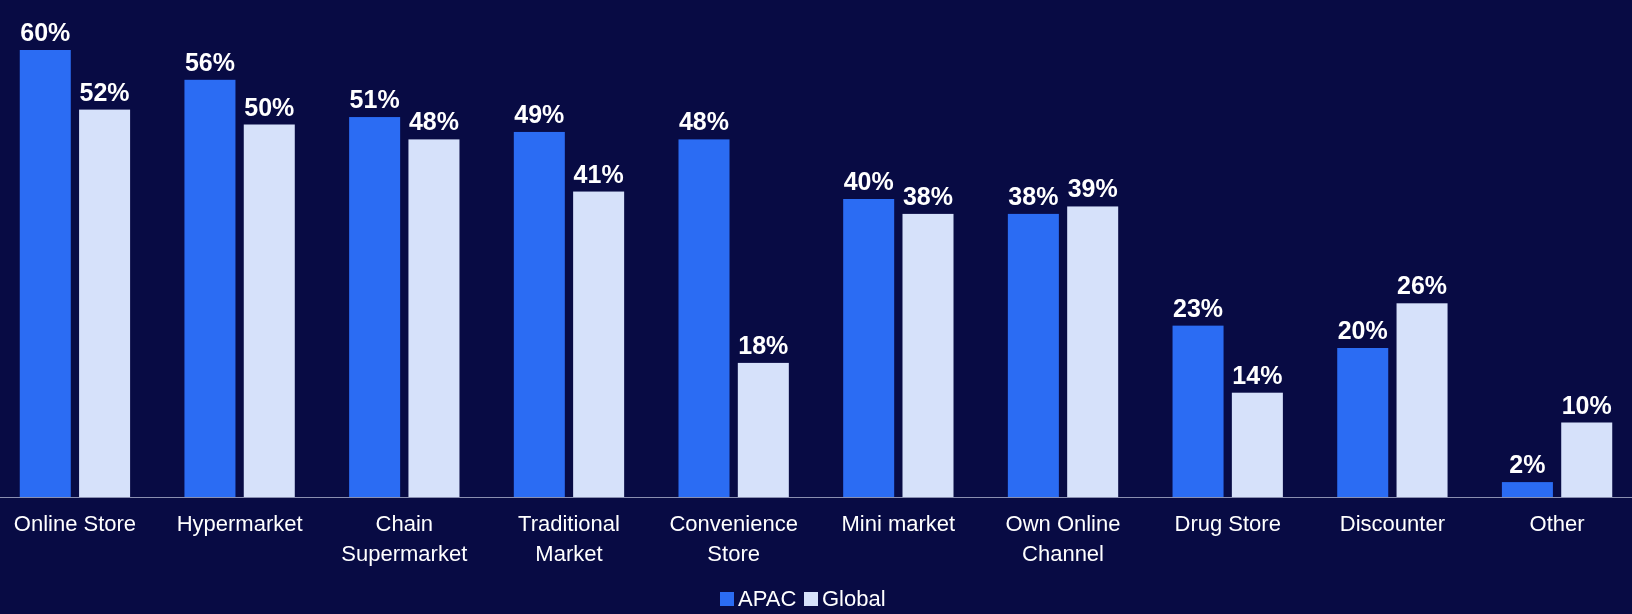  Describe the element at coordinates (404, 538) in the screenshot. I see `x-tick-label: Chain Supermarket` at that location.